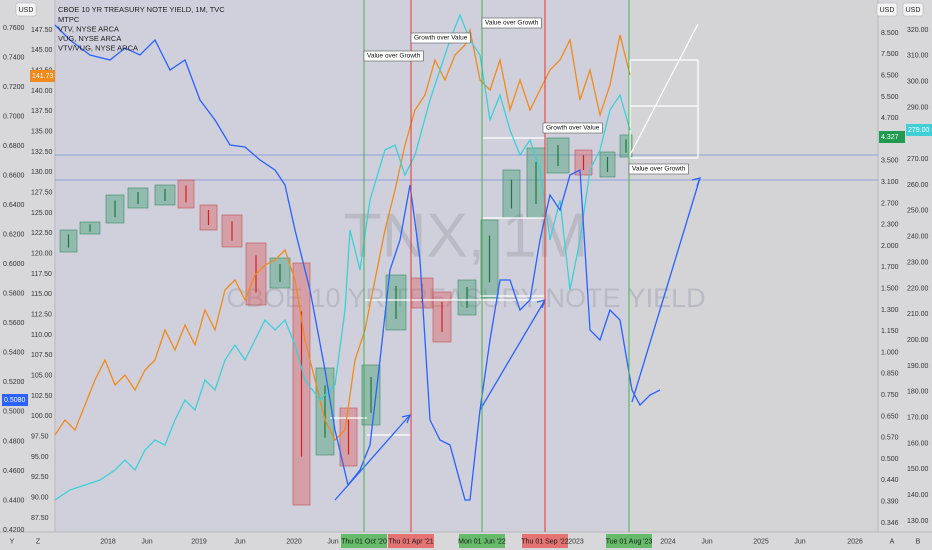 The width and height of the screenshot is (932, 550). Describe the element at coordinates (98, 47) in the screenshot. I see `legend-item: VTV/VUG, NYSE ARCA` at that location.